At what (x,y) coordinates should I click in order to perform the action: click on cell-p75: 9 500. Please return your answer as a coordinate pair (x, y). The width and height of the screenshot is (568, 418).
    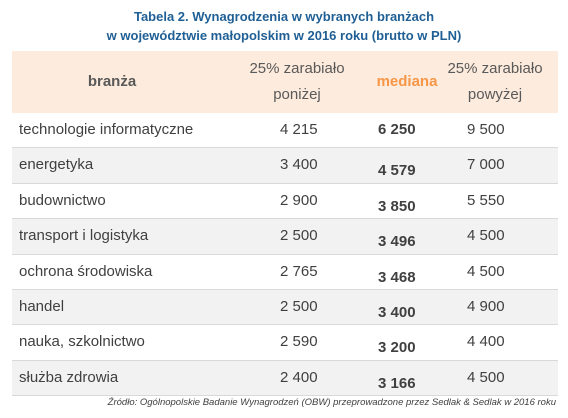
    Looking at the image, I should click on (486, 129).